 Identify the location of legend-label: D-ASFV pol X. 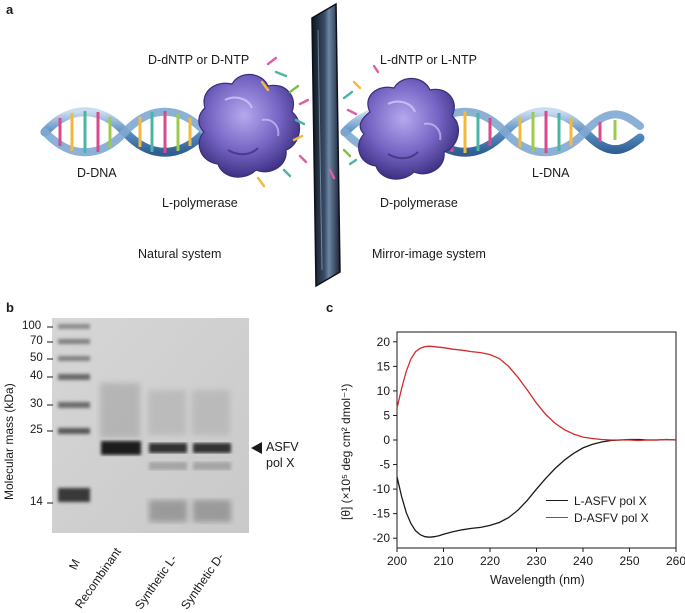
(611, 517).